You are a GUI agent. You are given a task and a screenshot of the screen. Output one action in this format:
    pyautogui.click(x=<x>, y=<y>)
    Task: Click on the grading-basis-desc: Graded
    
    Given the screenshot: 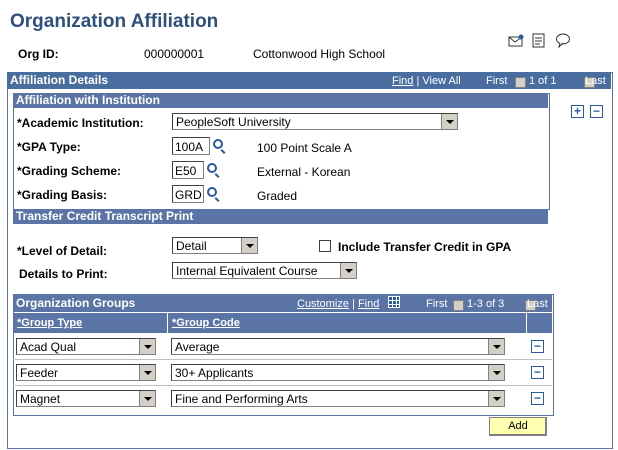 What is the action you would take?
    pyautogui.click(x=277, y=196)
    